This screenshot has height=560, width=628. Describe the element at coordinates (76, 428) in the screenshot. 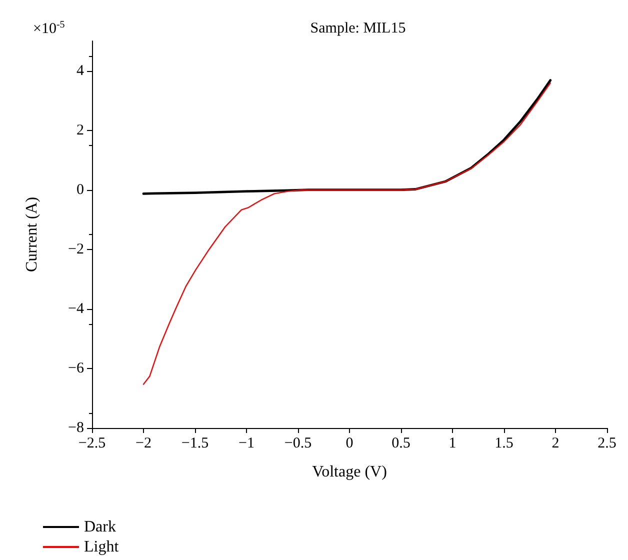

I see `y-tick-label: −8` at that location.